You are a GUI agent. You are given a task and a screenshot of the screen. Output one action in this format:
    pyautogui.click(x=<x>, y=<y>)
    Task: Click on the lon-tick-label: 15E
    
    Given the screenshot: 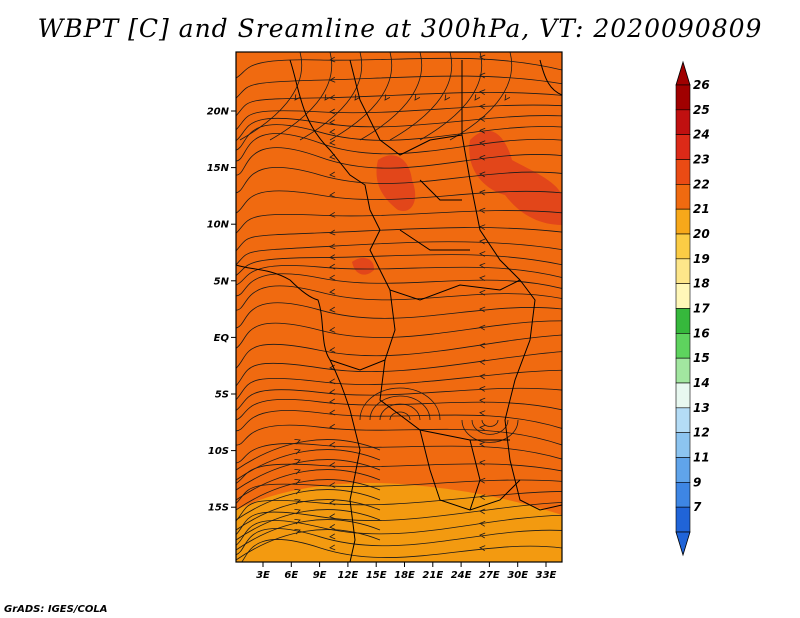 What is the action you would take?
    pyautogui.click(x=376, y=575)
    